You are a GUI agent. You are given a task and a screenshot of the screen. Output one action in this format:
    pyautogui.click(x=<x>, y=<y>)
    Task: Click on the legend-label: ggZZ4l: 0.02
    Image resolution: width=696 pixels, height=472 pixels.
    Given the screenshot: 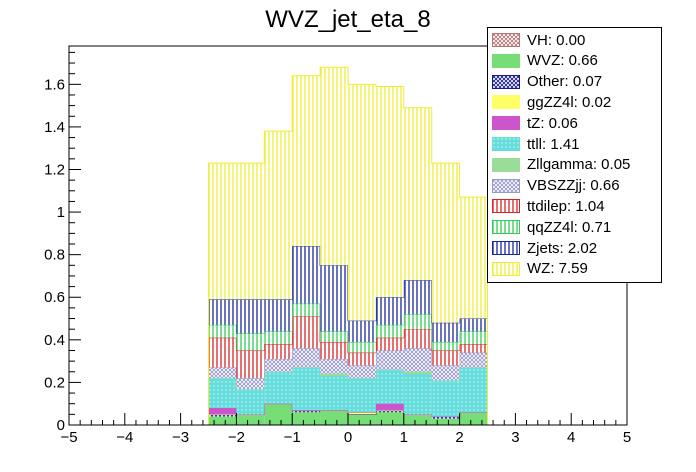 What is the action you would take?
    pyautogui.click(x=569, y=102)
    